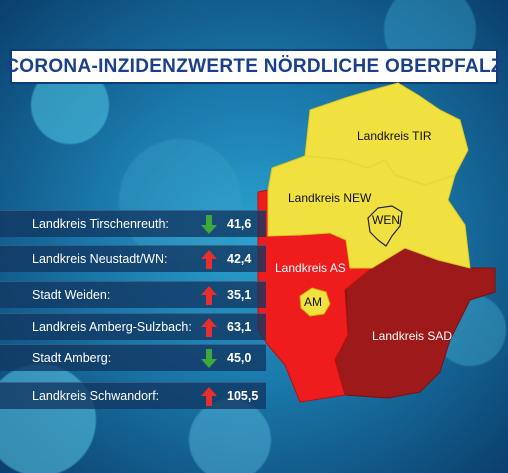 This screenshot has height=473, width=508. Describe the element at coordinates (380, 170) in the screenshot. I see `region-border` at that location.